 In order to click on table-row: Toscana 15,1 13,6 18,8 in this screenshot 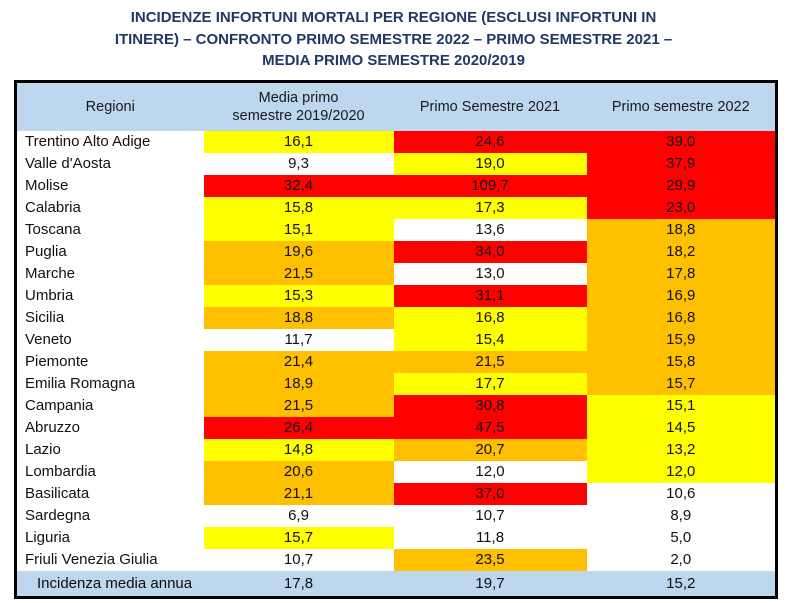, I will do `click(396, 230)`.